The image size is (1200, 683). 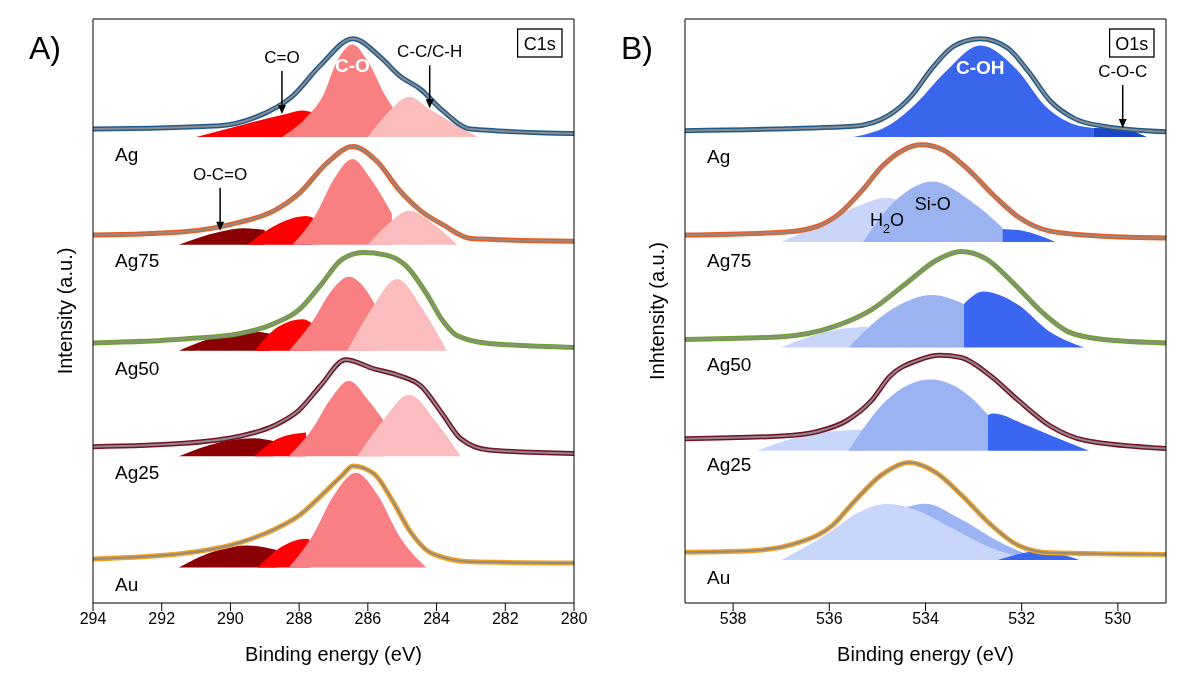 What do you see at coordinates (230, 619) in the screenshot?
I see `x-tick-label: 290` at bounding box center [230, 619].